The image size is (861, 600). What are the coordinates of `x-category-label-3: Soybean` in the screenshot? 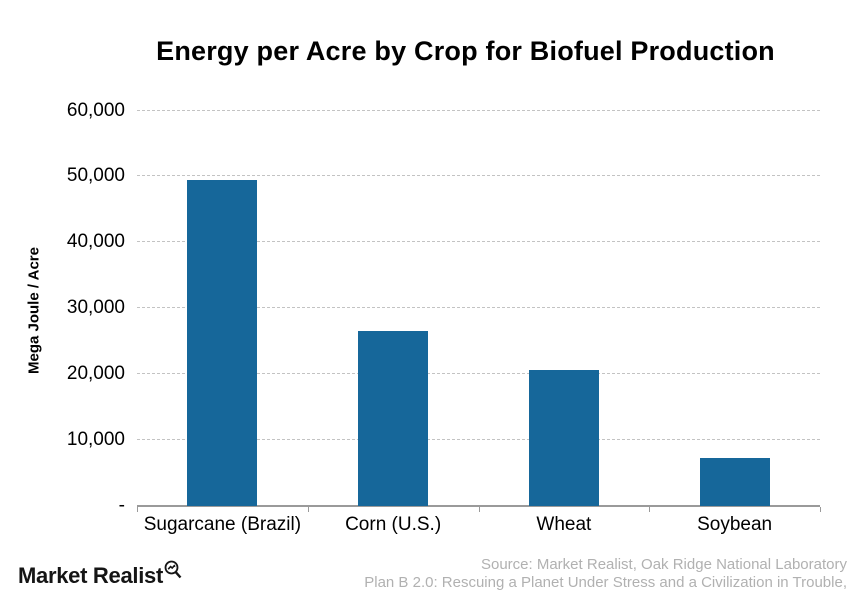 It's located at (735, 524).